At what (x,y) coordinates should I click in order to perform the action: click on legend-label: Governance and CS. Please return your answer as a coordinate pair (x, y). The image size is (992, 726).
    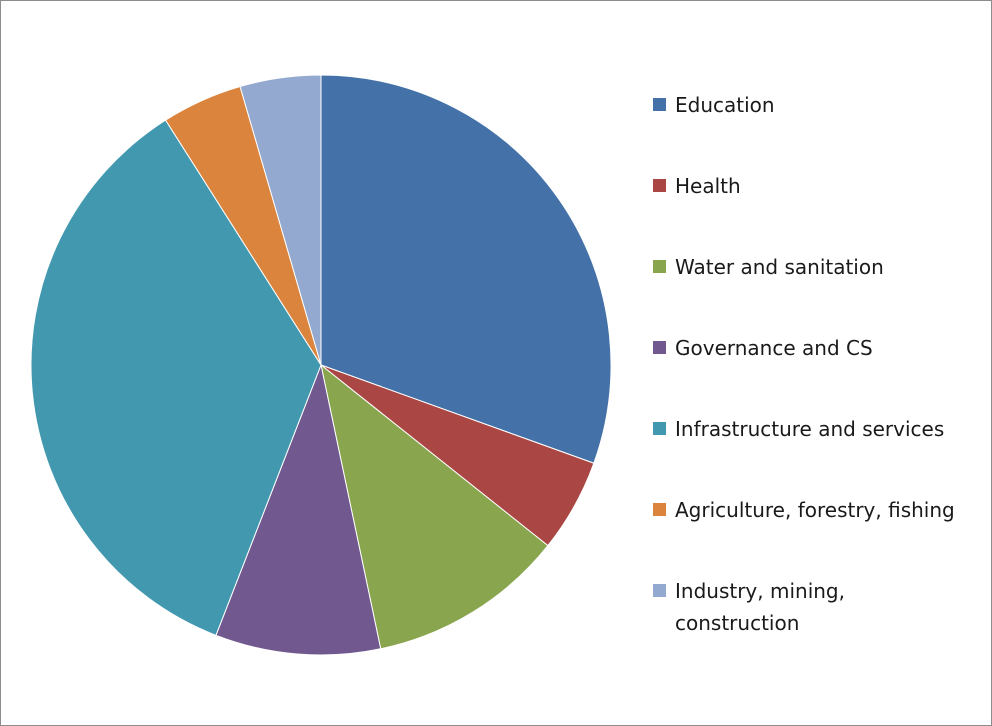
    Looking at the image, I should click on (774, 348).